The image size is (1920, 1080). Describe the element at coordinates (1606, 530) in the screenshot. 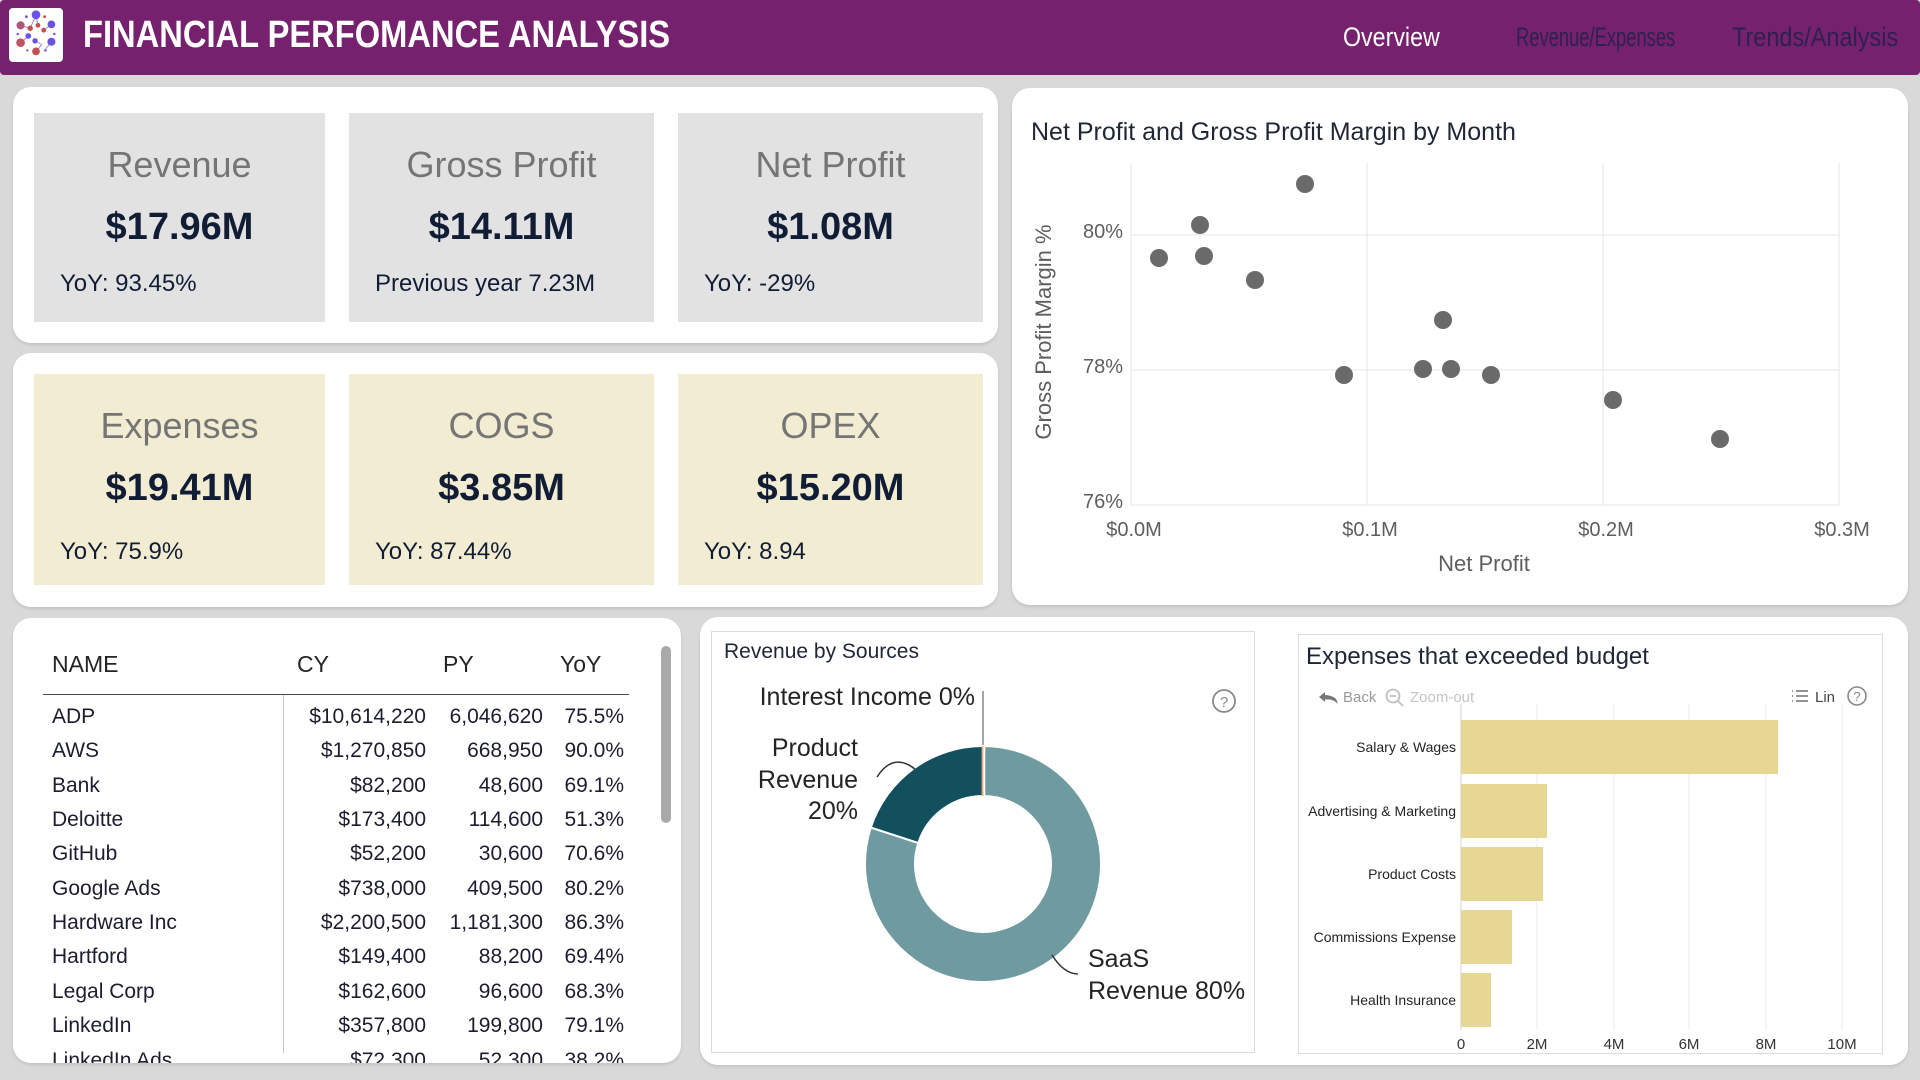

I see `svg-text: $0.2M` at that location.